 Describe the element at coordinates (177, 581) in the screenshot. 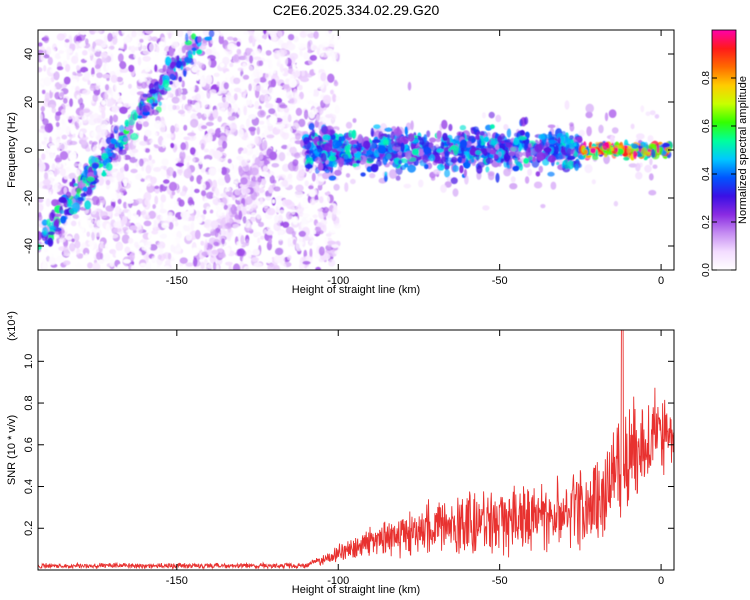

I see `x-tick-label: -150` at that location.